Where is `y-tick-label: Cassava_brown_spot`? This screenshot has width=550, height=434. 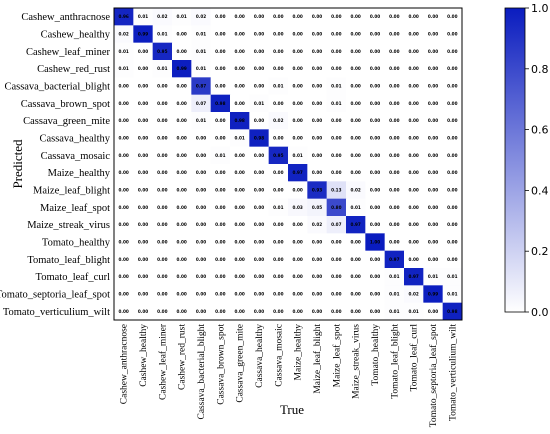 y-tick-label: Cassava_brown_spot is located at coordinates (65, 104).